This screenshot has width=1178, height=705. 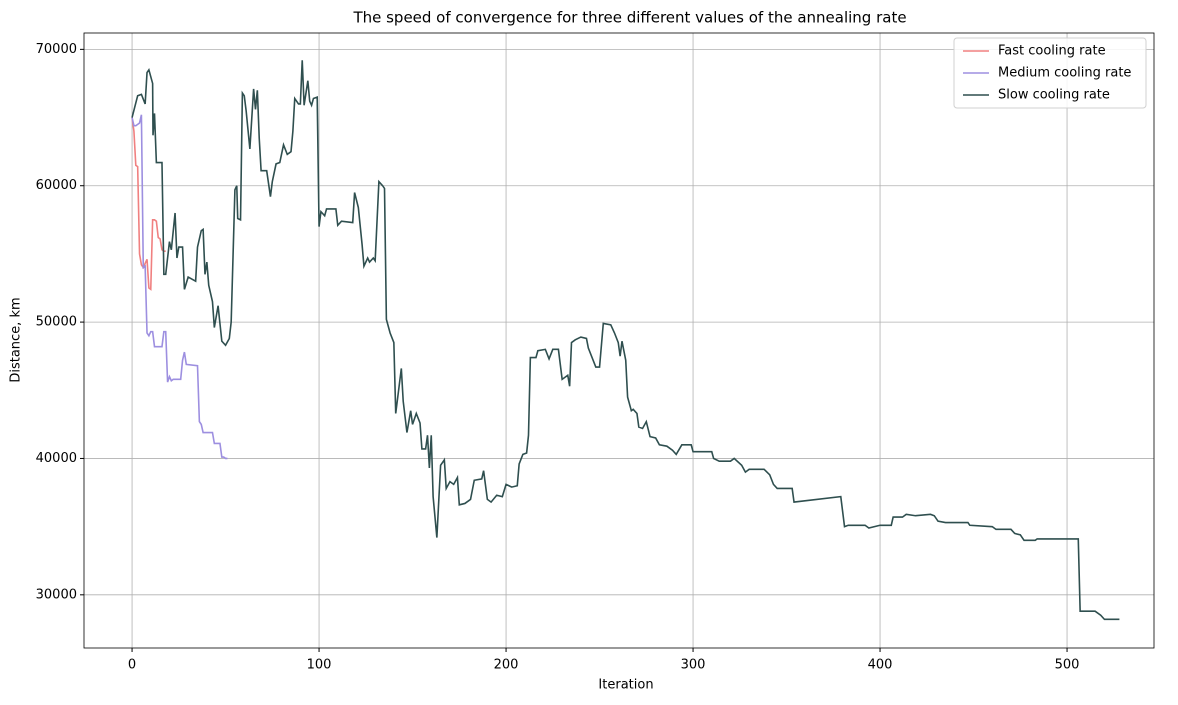 I want to click on legend-label: Fast cooling rate, so click(x=1052, y=51).